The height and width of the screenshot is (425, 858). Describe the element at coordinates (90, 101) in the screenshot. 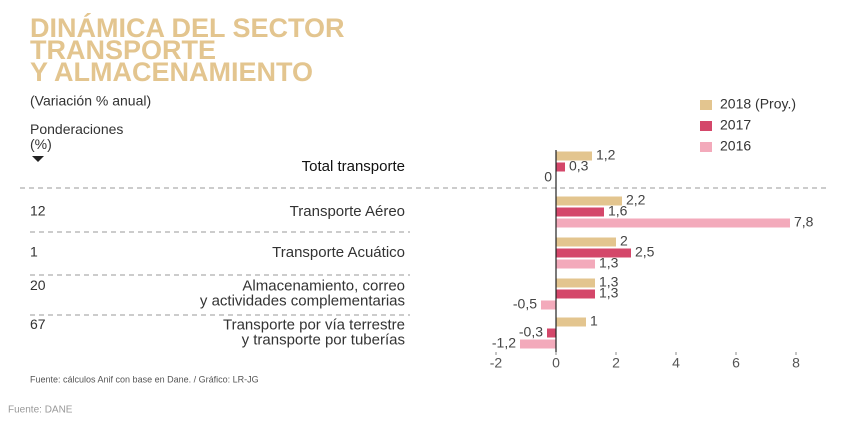

I see `subtitle: (Variación % anual)` at that location.